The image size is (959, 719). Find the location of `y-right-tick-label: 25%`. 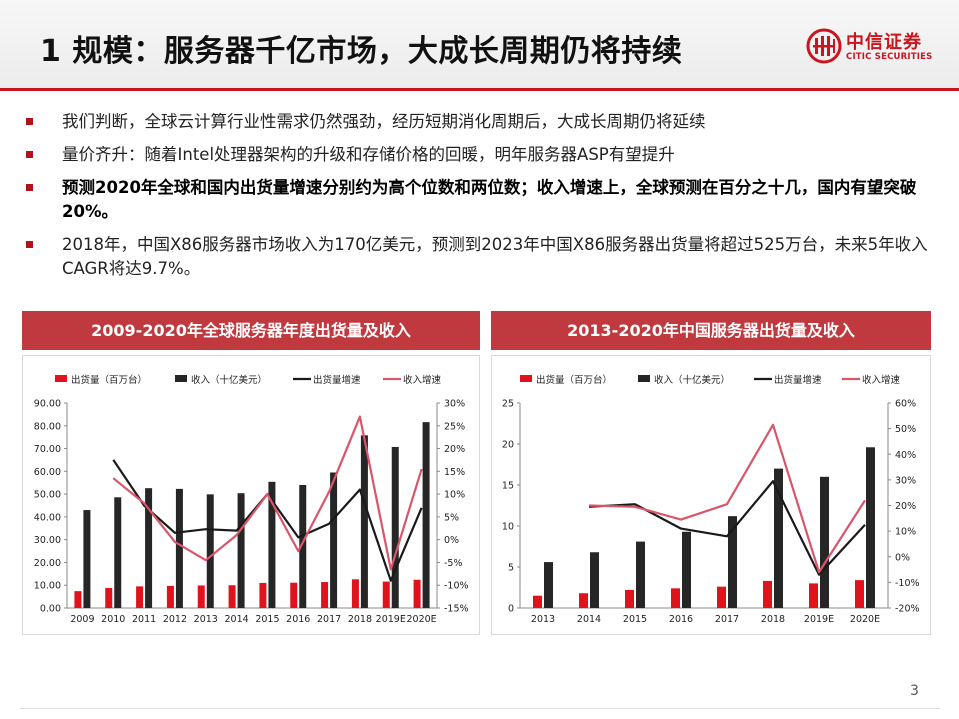

y-right-tick-label: 25% is located at coordinates (454, 426).